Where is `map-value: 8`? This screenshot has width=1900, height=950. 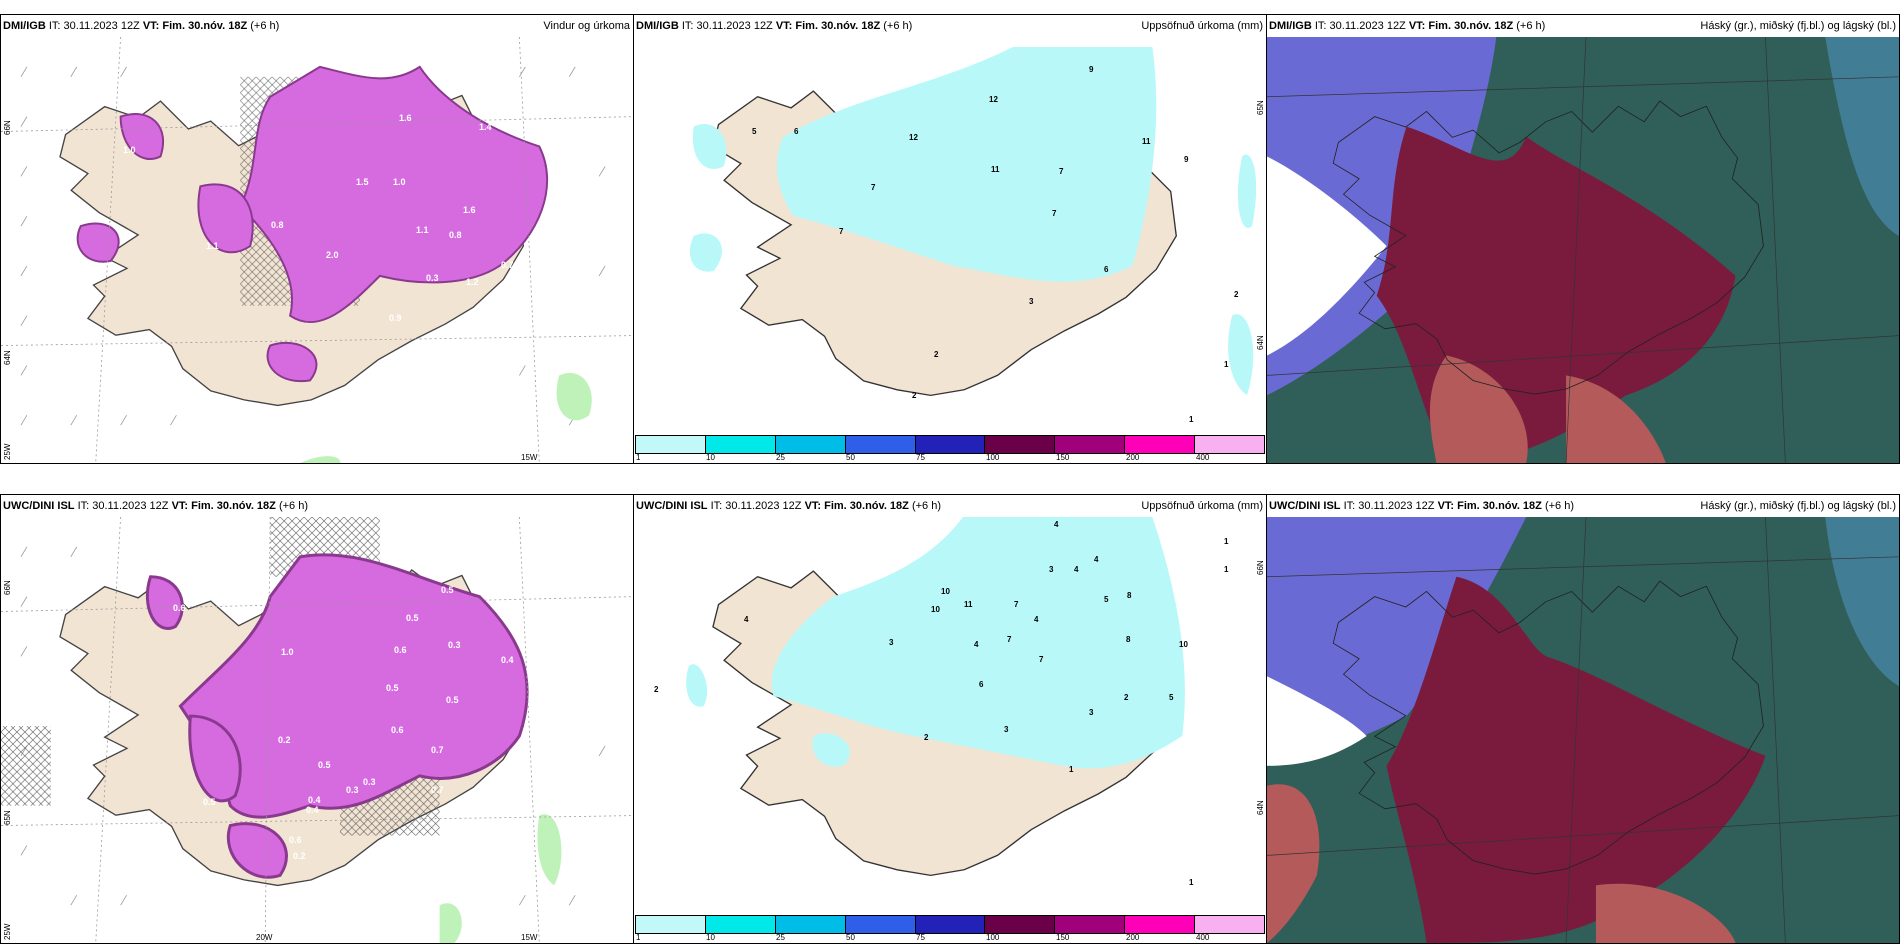
map-value: 8 is located at coordinates (1129, 595).